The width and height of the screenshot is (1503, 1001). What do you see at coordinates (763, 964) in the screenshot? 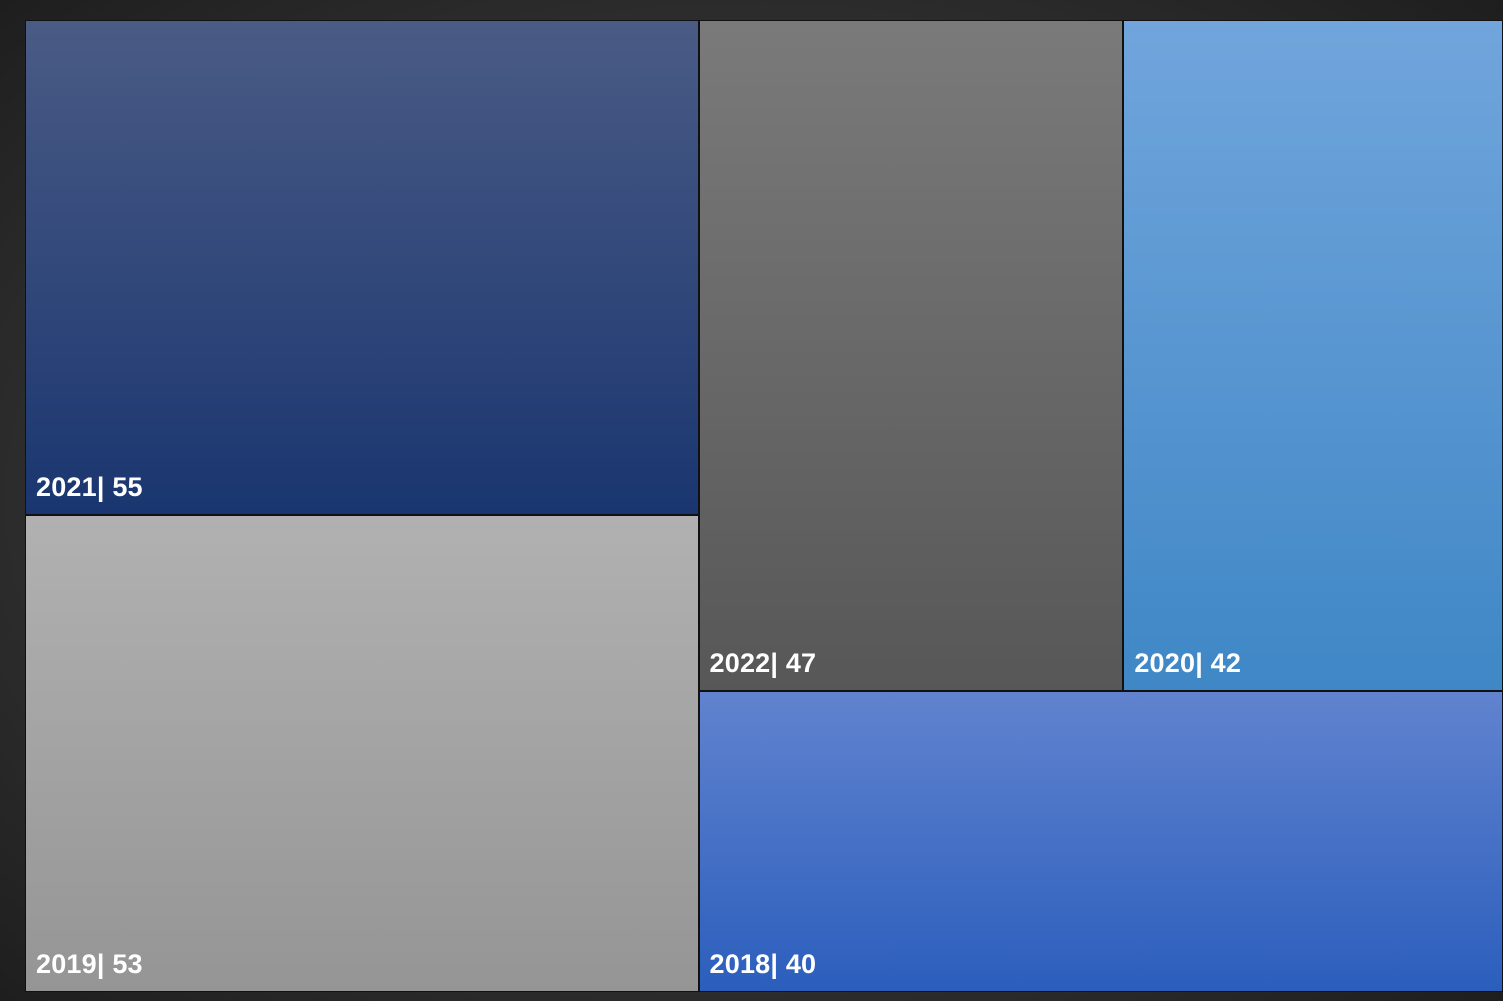
I see `tile-label-2018: 2018| 40` at bounding box center [763, 964].